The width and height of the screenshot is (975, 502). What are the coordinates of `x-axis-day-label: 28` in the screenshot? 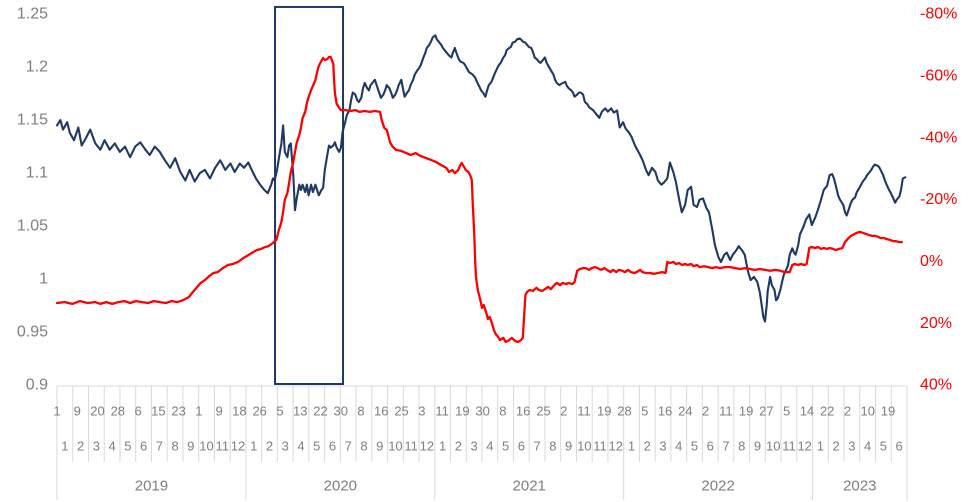 It's located at (118, 411).